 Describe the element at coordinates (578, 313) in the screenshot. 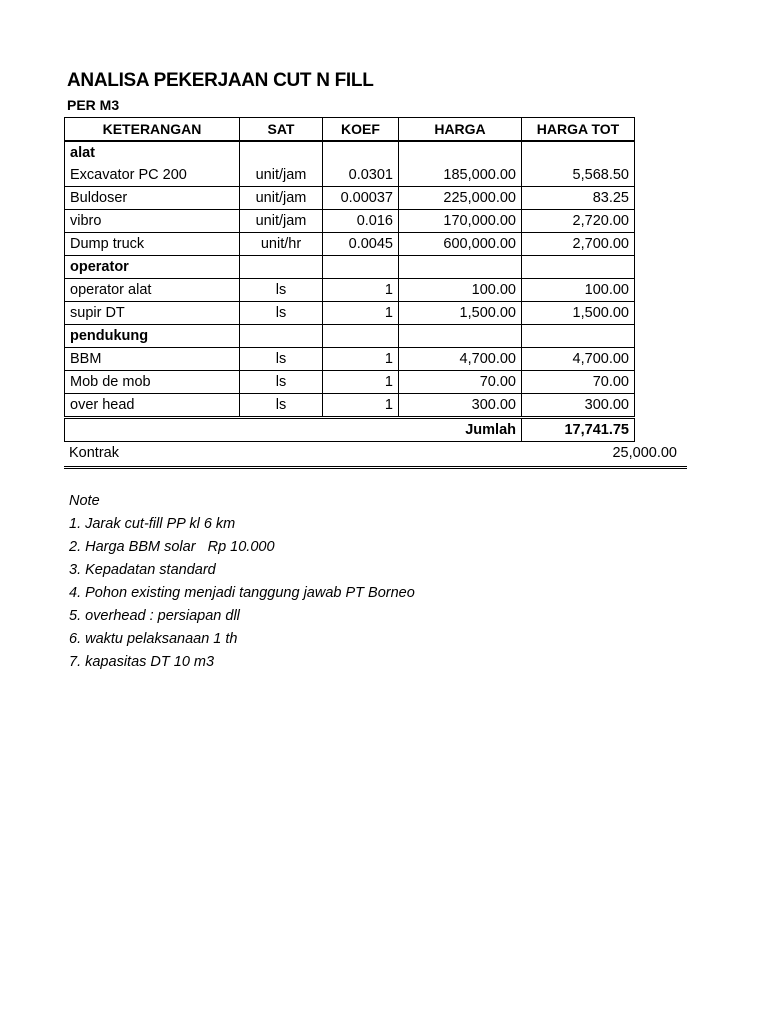

I see `cell-harga-tot: 1,500.00` at that location.